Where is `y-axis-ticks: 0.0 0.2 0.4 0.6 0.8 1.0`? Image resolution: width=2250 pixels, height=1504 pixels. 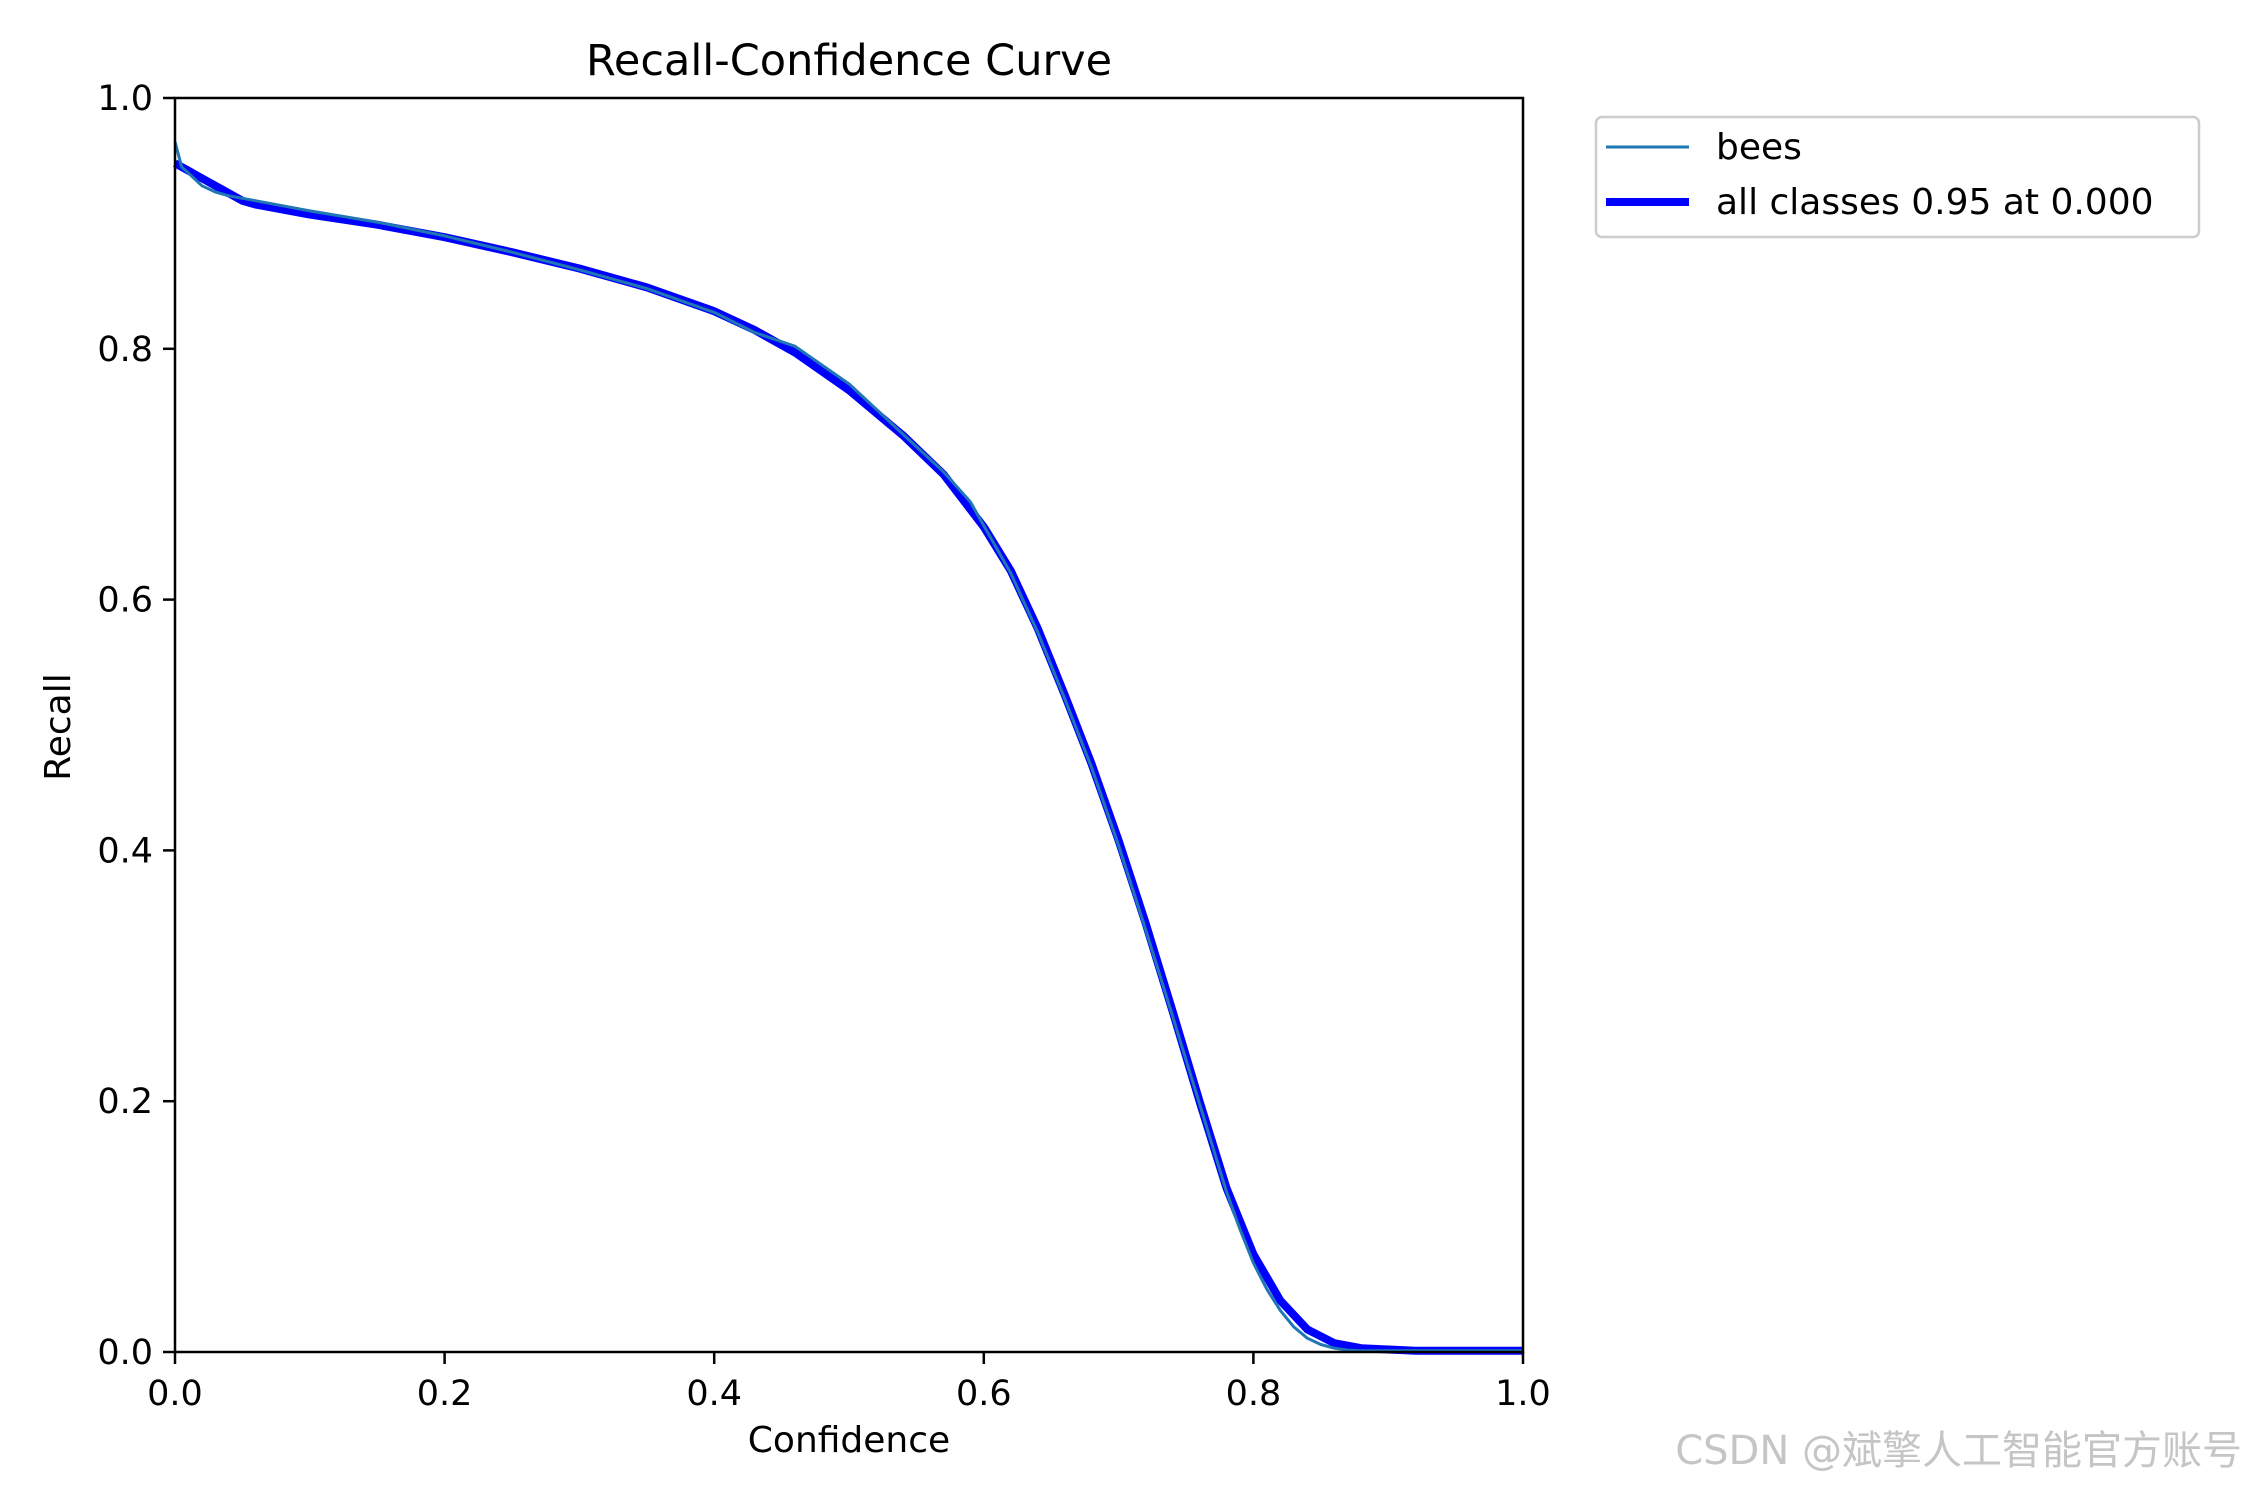
y-axis-ticks: 0.0 0.2 0.4 0.6 0.8 1.0 is located at coordinates (136, 726).